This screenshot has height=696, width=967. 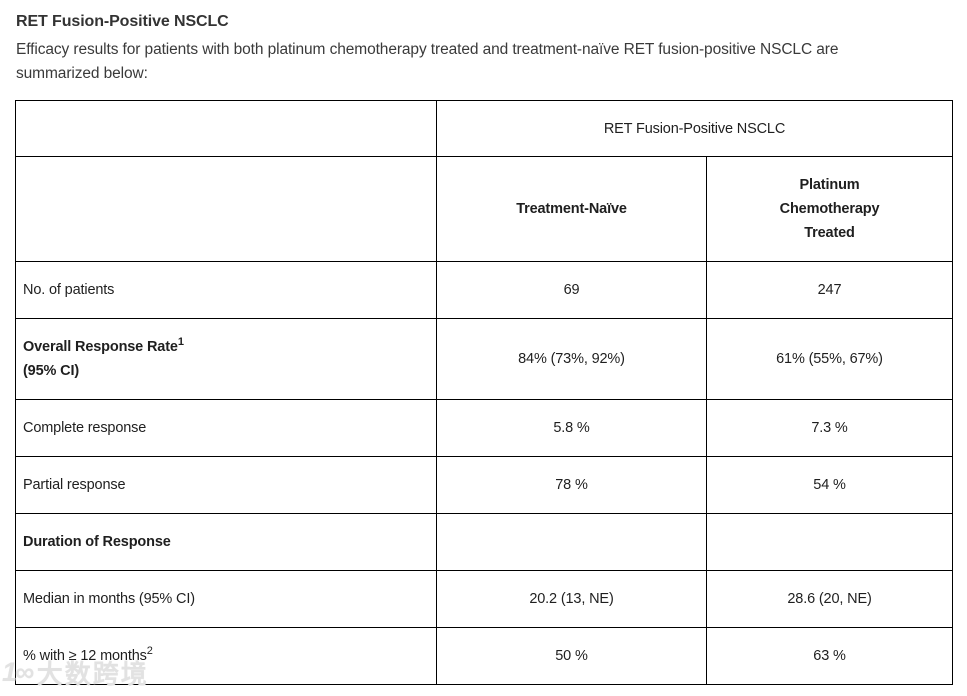 I want to click on watermark-logo-icon: 1∞, so click(x=18, y=672).